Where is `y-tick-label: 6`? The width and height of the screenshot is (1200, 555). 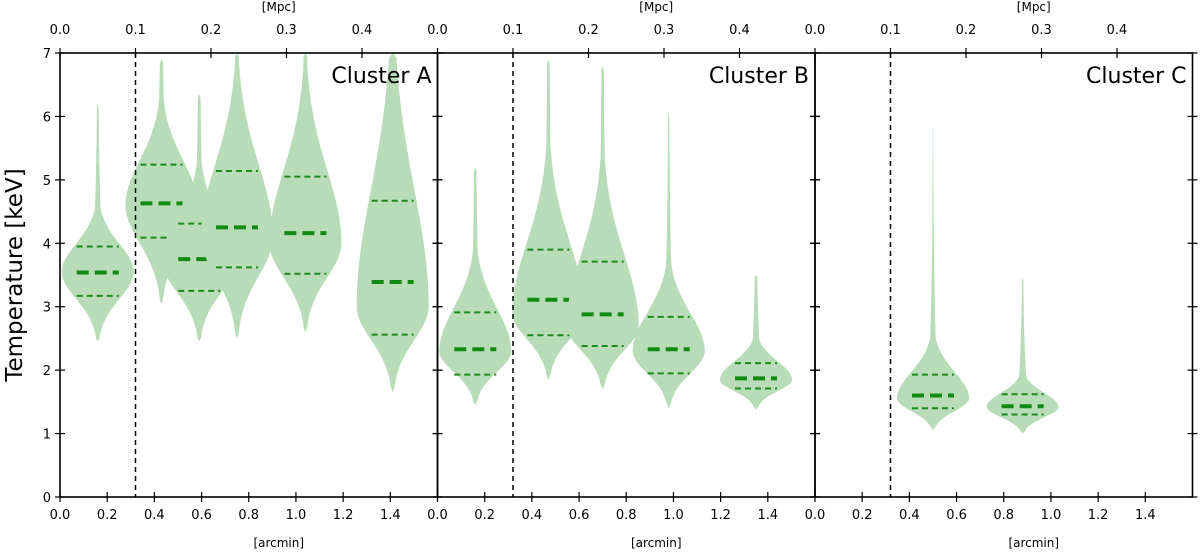 y-tick-label: 6 is located at coordinates (47, 117).